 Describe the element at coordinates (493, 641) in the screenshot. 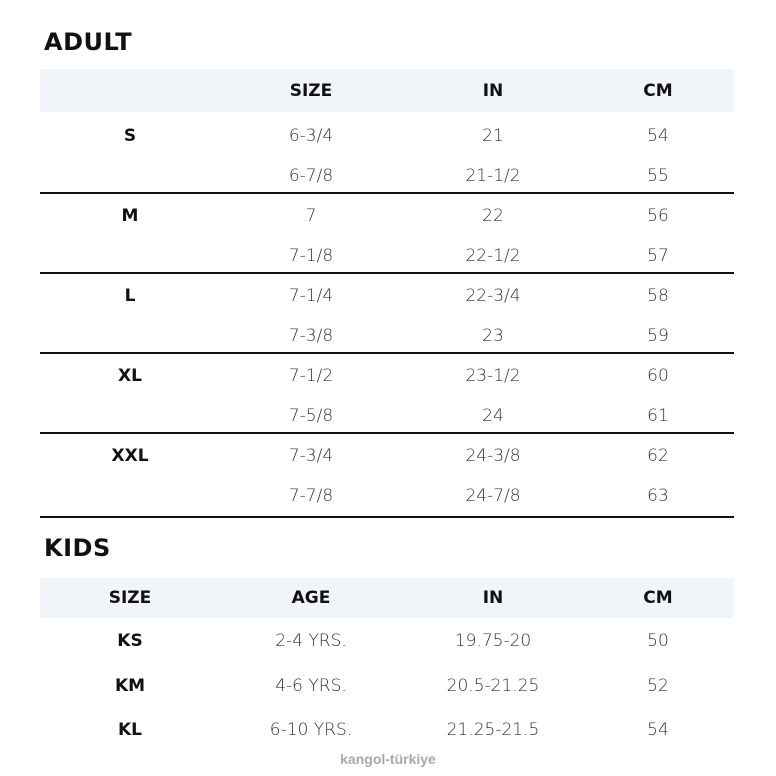

I see `table-cell: 19.75-20` at that location.